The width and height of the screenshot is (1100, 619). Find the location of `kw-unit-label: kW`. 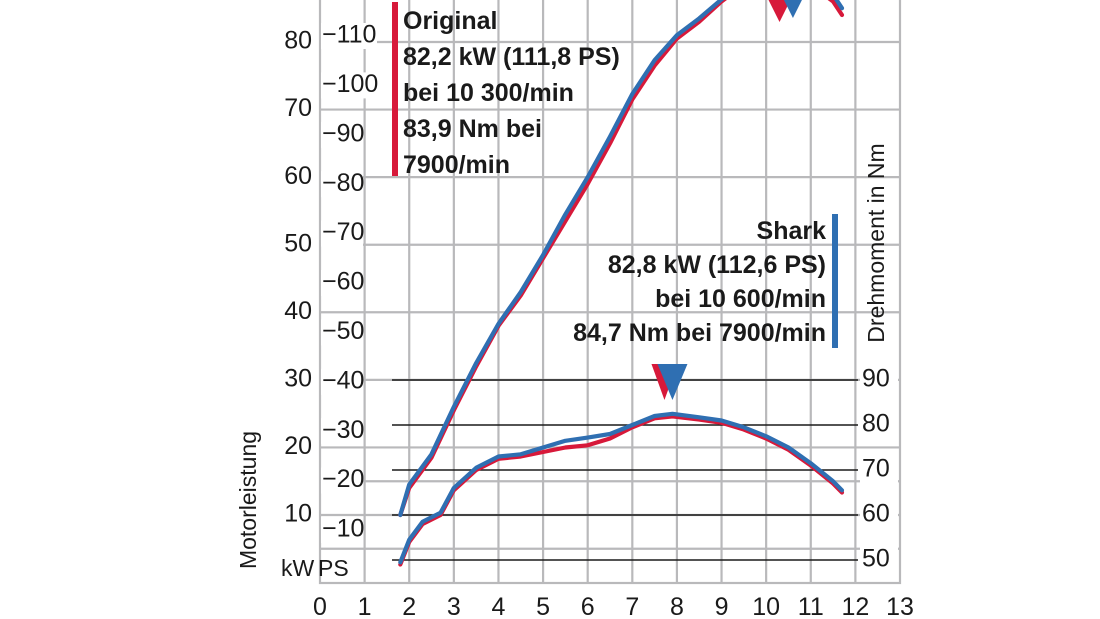

kw-unit-label: kW is located at coordinates (298, 568).